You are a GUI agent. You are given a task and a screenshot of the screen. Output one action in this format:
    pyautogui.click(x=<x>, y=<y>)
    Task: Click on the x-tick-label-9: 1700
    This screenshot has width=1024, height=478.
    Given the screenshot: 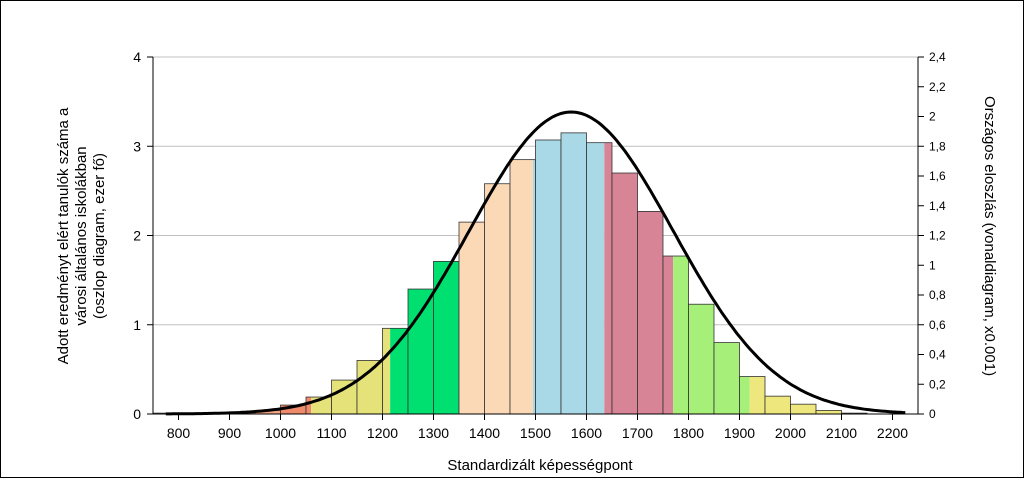 What is the action you would take?
    pyautogui.click(x=637, y=433)
    